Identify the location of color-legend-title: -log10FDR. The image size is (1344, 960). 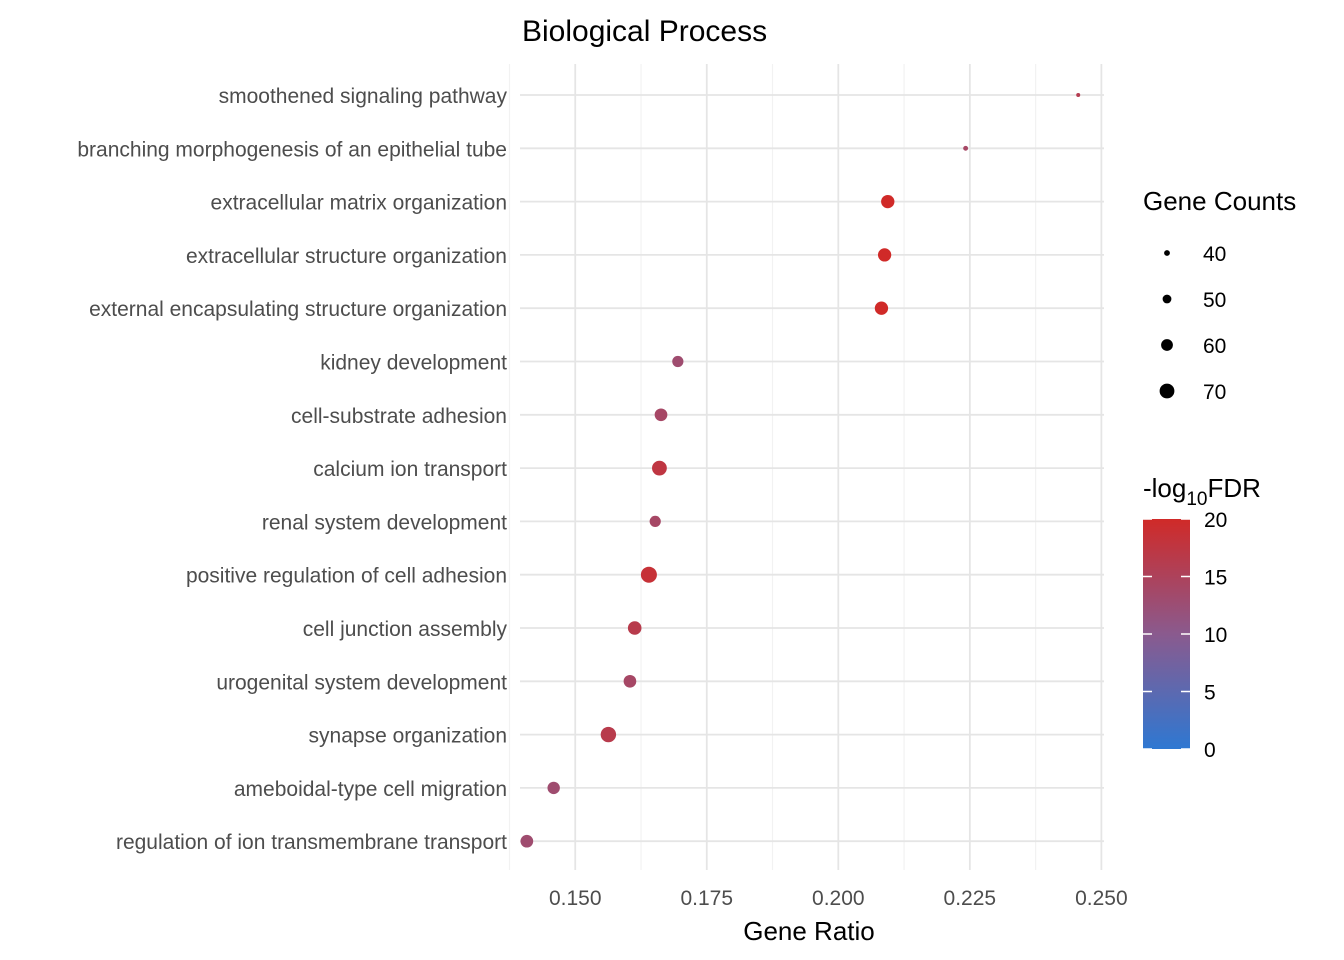
(1202, 491).